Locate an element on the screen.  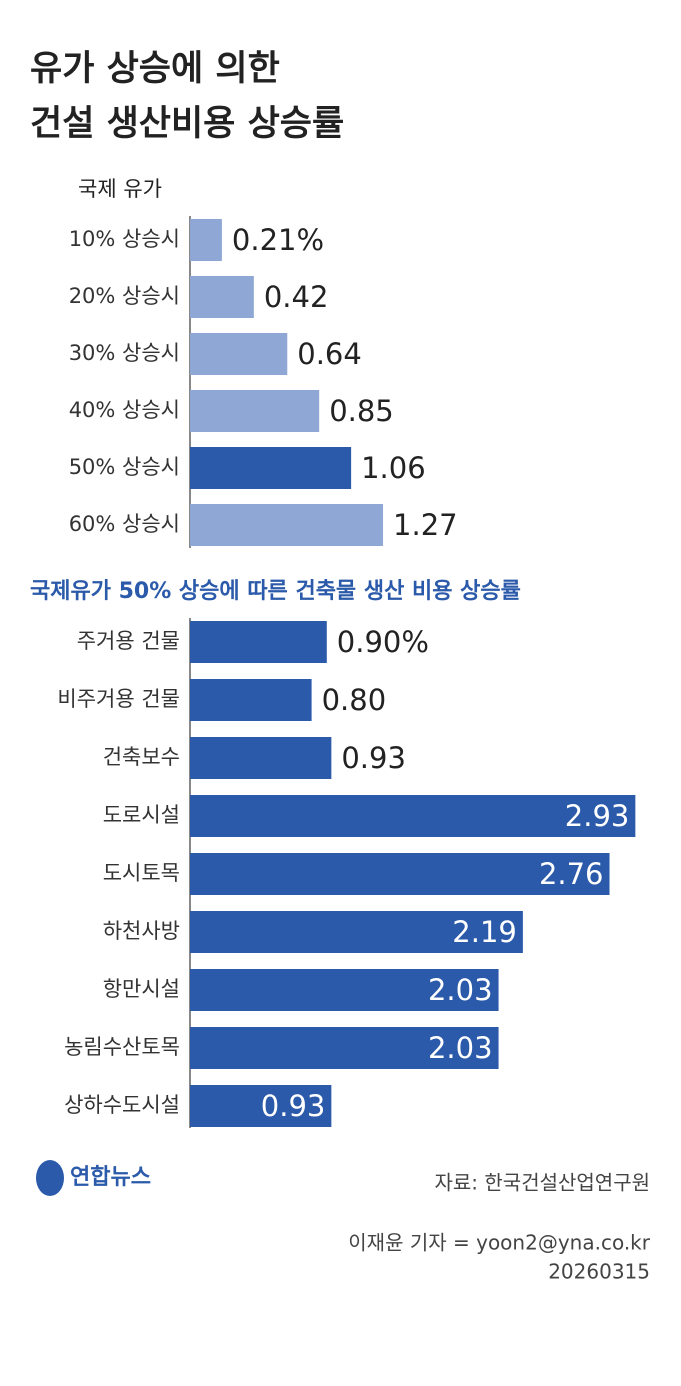
y-tick-label: 도시토목 is located at coordinates (141, 873).